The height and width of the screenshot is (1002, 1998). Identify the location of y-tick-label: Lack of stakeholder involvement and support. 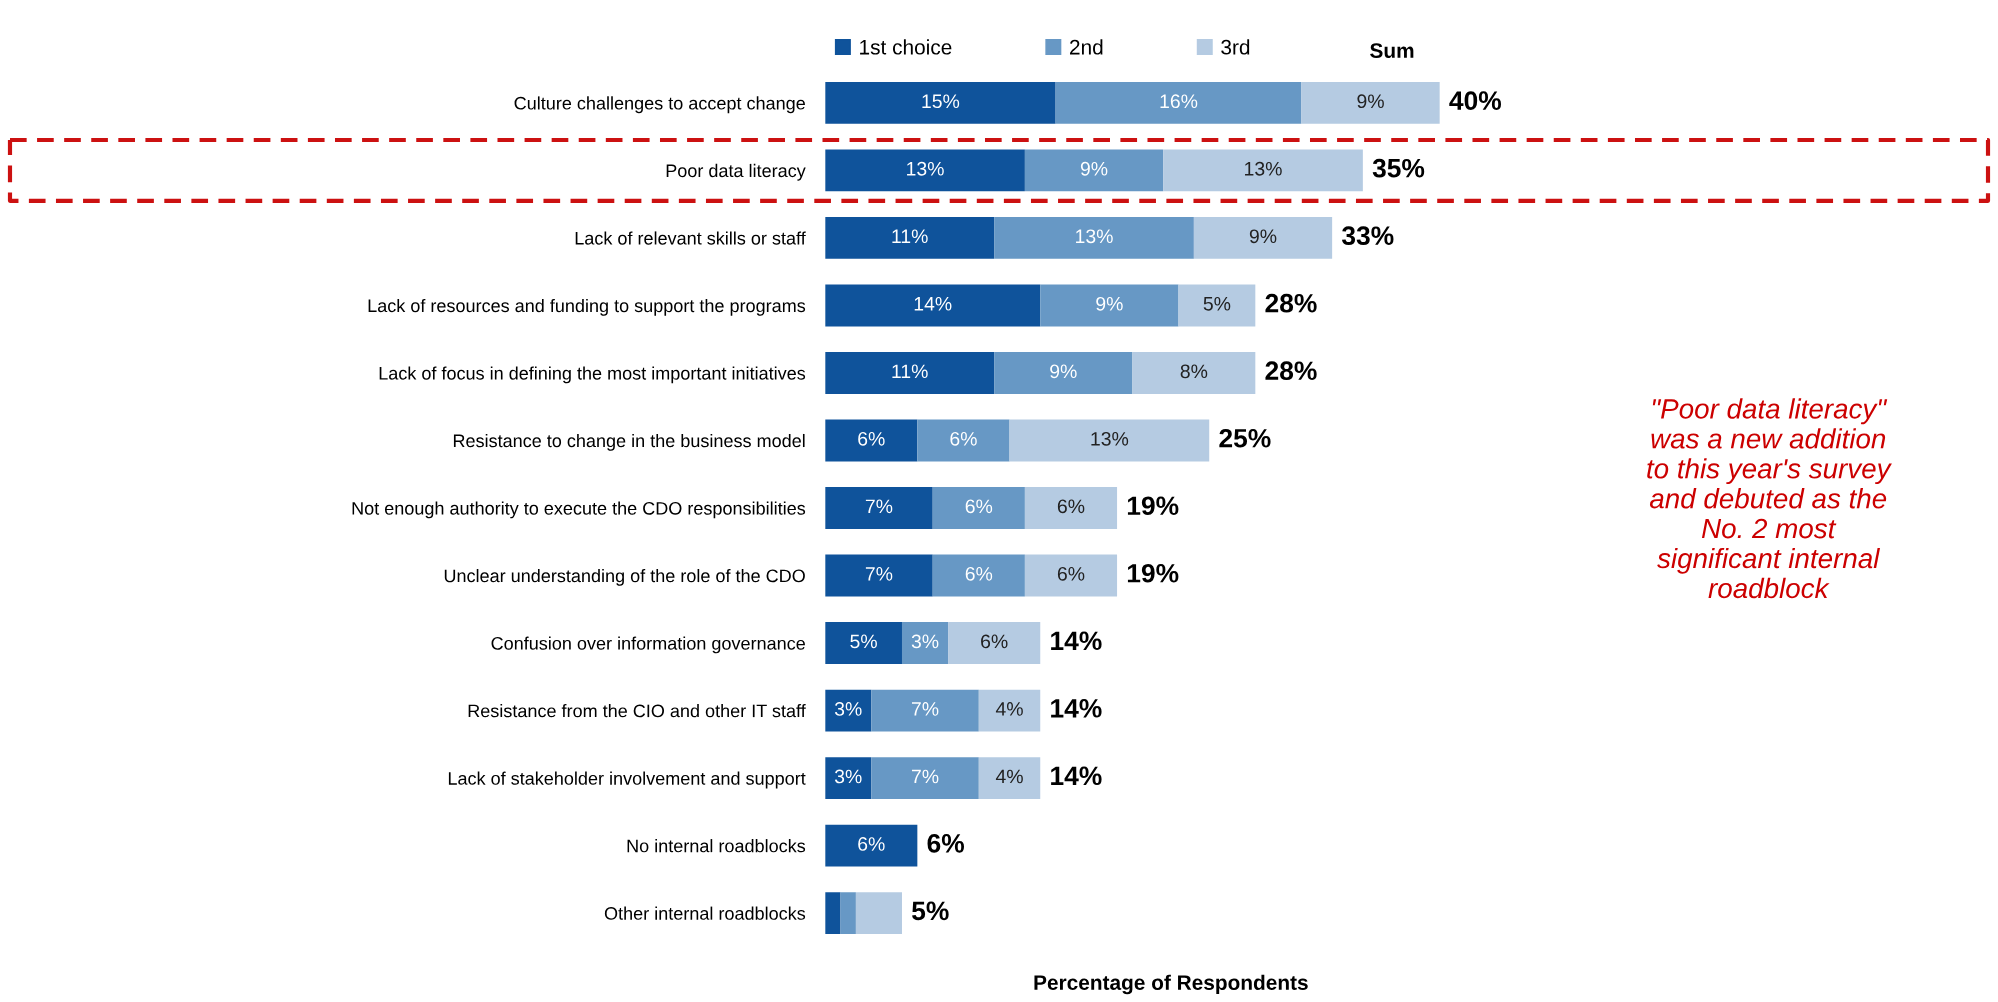
(627, 780).